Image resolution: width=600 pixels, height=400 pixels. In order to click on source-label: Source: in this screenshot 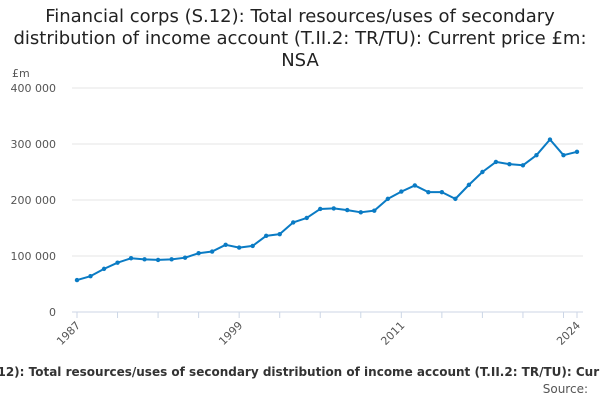, I will do `click(565, 389)`.